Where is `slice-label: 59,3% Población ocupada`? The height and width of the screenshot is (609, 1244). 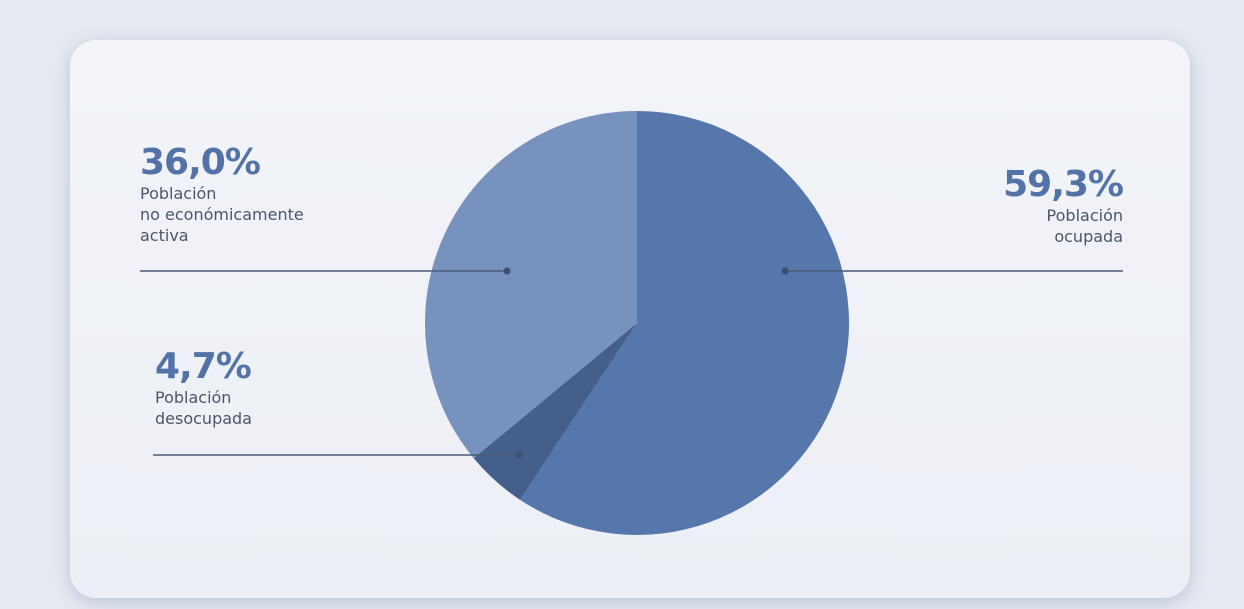
slice-label: 59,3% Población ocupada is located at coordinates (1063, 205).